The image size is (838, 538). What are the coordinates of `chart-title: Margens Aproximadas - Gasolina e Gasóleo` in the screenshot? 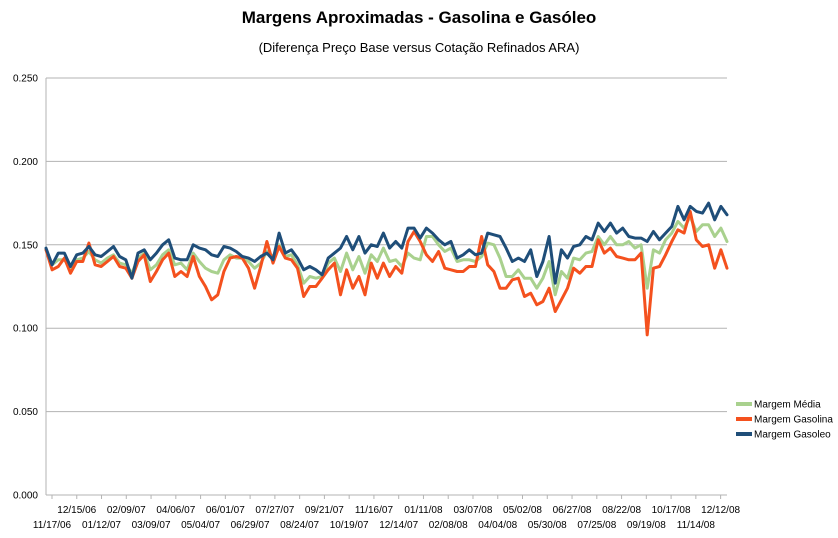 It's located at (419, 17).